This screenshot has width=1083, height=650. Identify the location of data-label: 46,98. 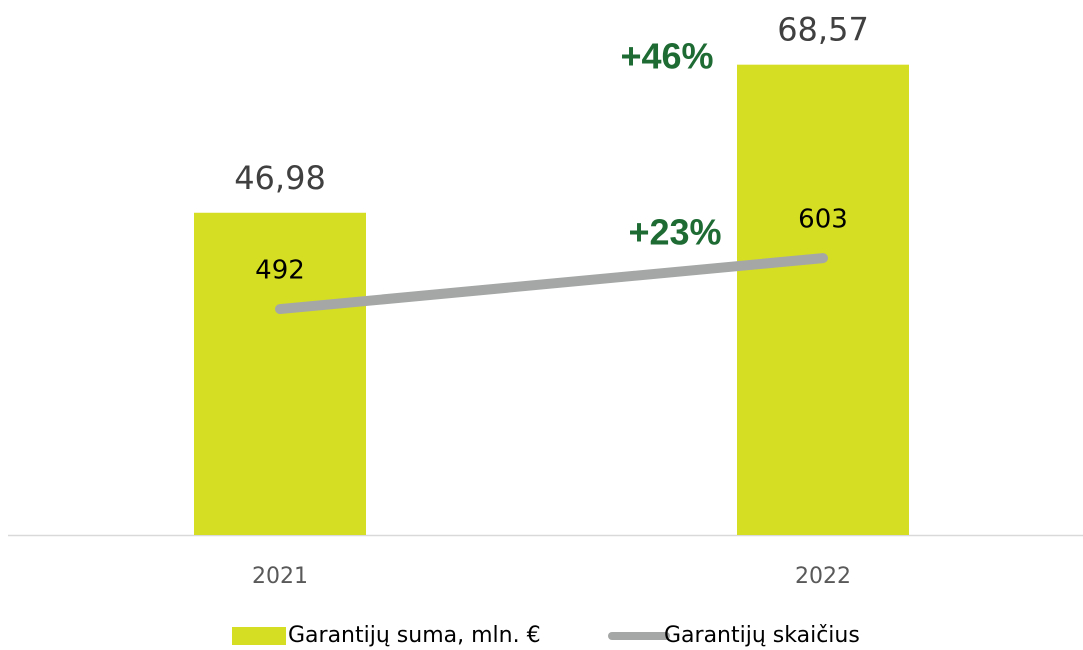
(280, 178).